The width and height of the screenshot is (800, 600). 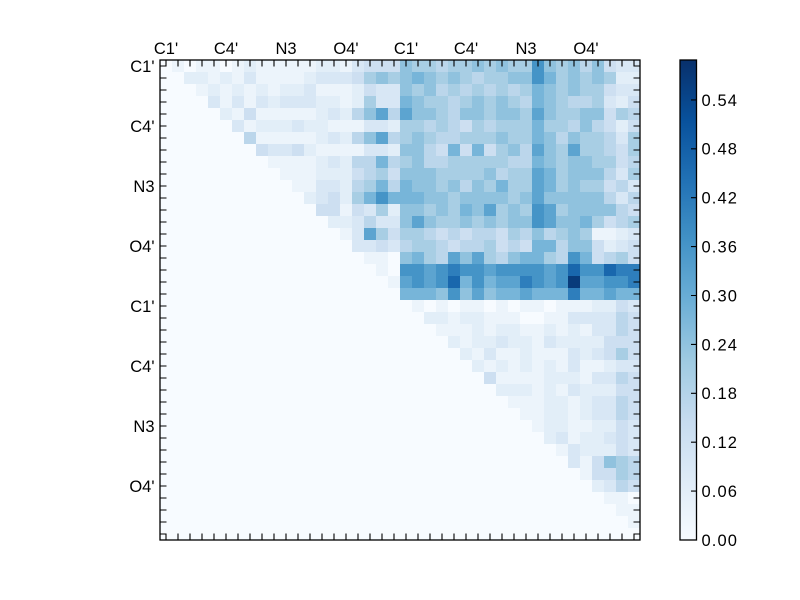 What do you see at coordinates (720, 345) in the screenshot?
I see `svg-text: 0.24` at bounding box center [720, 345].